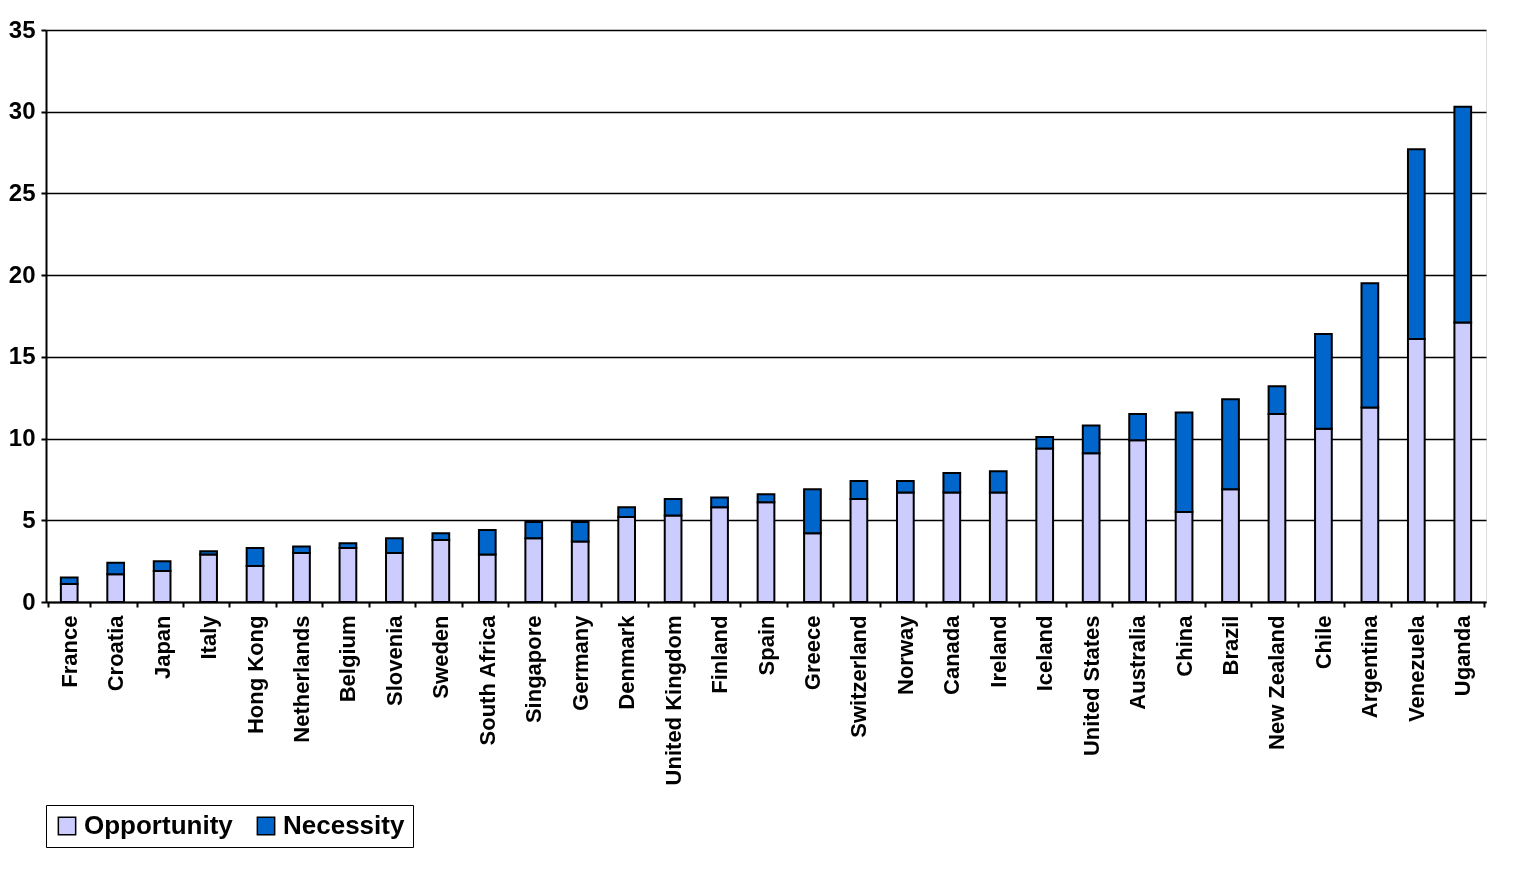 This screenshot has height=893, width=1525. What do you see at coordinates (209, 637) in the screenshot?
I see `x-tick-label: Italy` at bounding box center [209, 637].